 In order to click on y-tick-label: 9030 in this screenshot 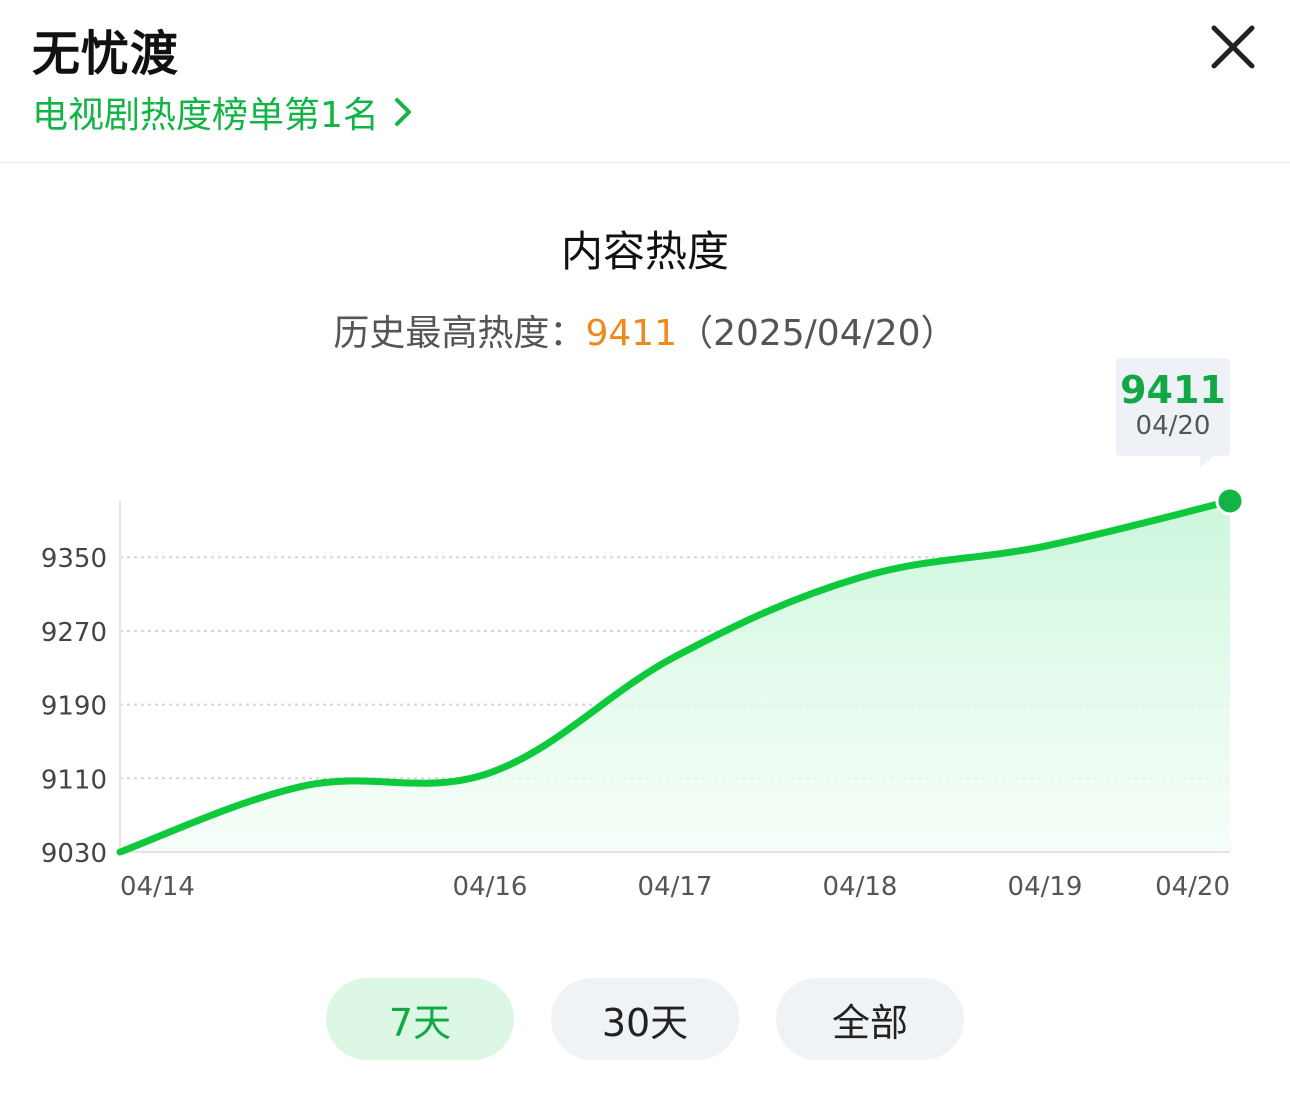, I will do `click(74, 854)`.